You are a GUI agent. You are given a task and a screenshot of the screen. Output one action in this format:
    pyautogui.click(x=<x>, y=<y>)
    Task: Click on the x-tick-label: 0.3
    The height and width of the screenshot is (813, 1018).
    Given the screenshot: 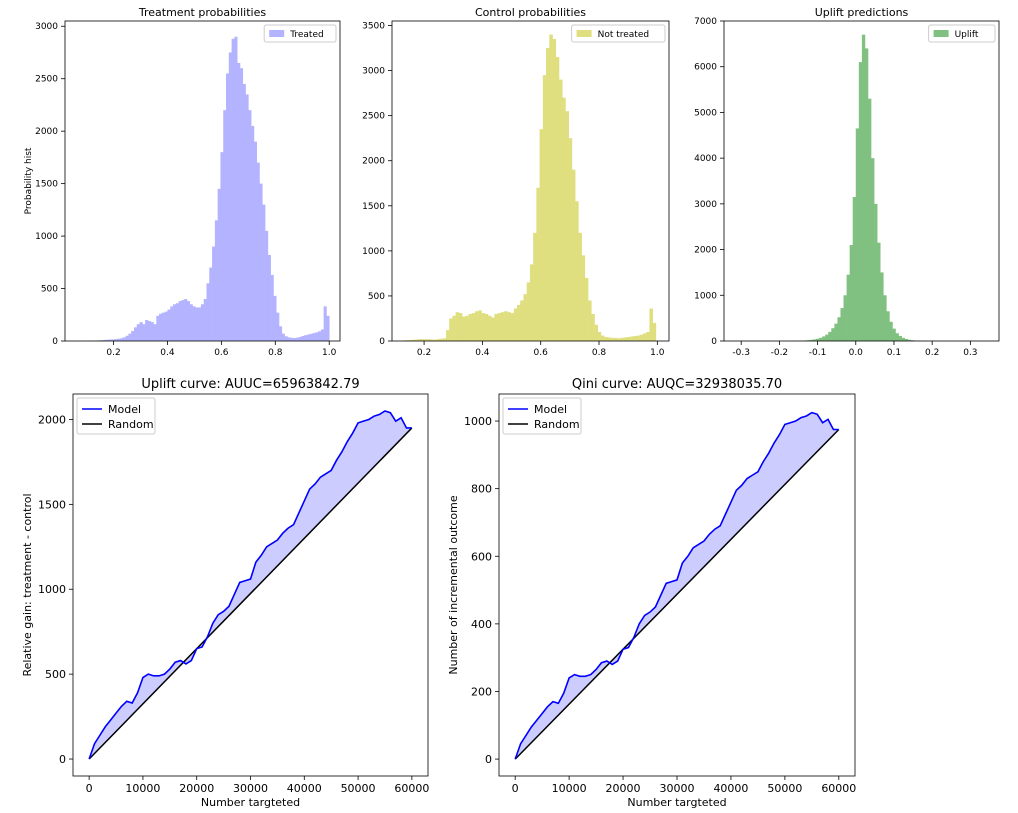 What is the action you would take?
    pyautogui.click(x=970, y=353)
    